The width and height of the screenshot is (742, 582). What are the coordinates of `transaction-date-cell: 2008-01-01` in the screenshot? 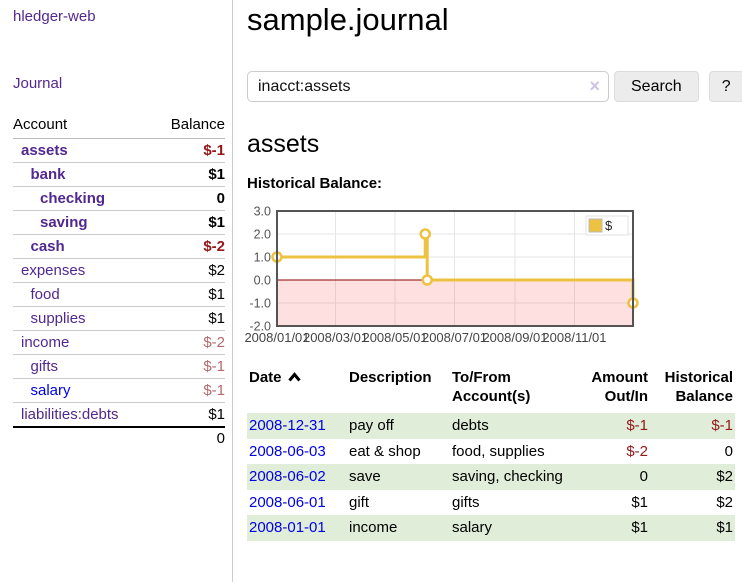 It's located at (297, 528).